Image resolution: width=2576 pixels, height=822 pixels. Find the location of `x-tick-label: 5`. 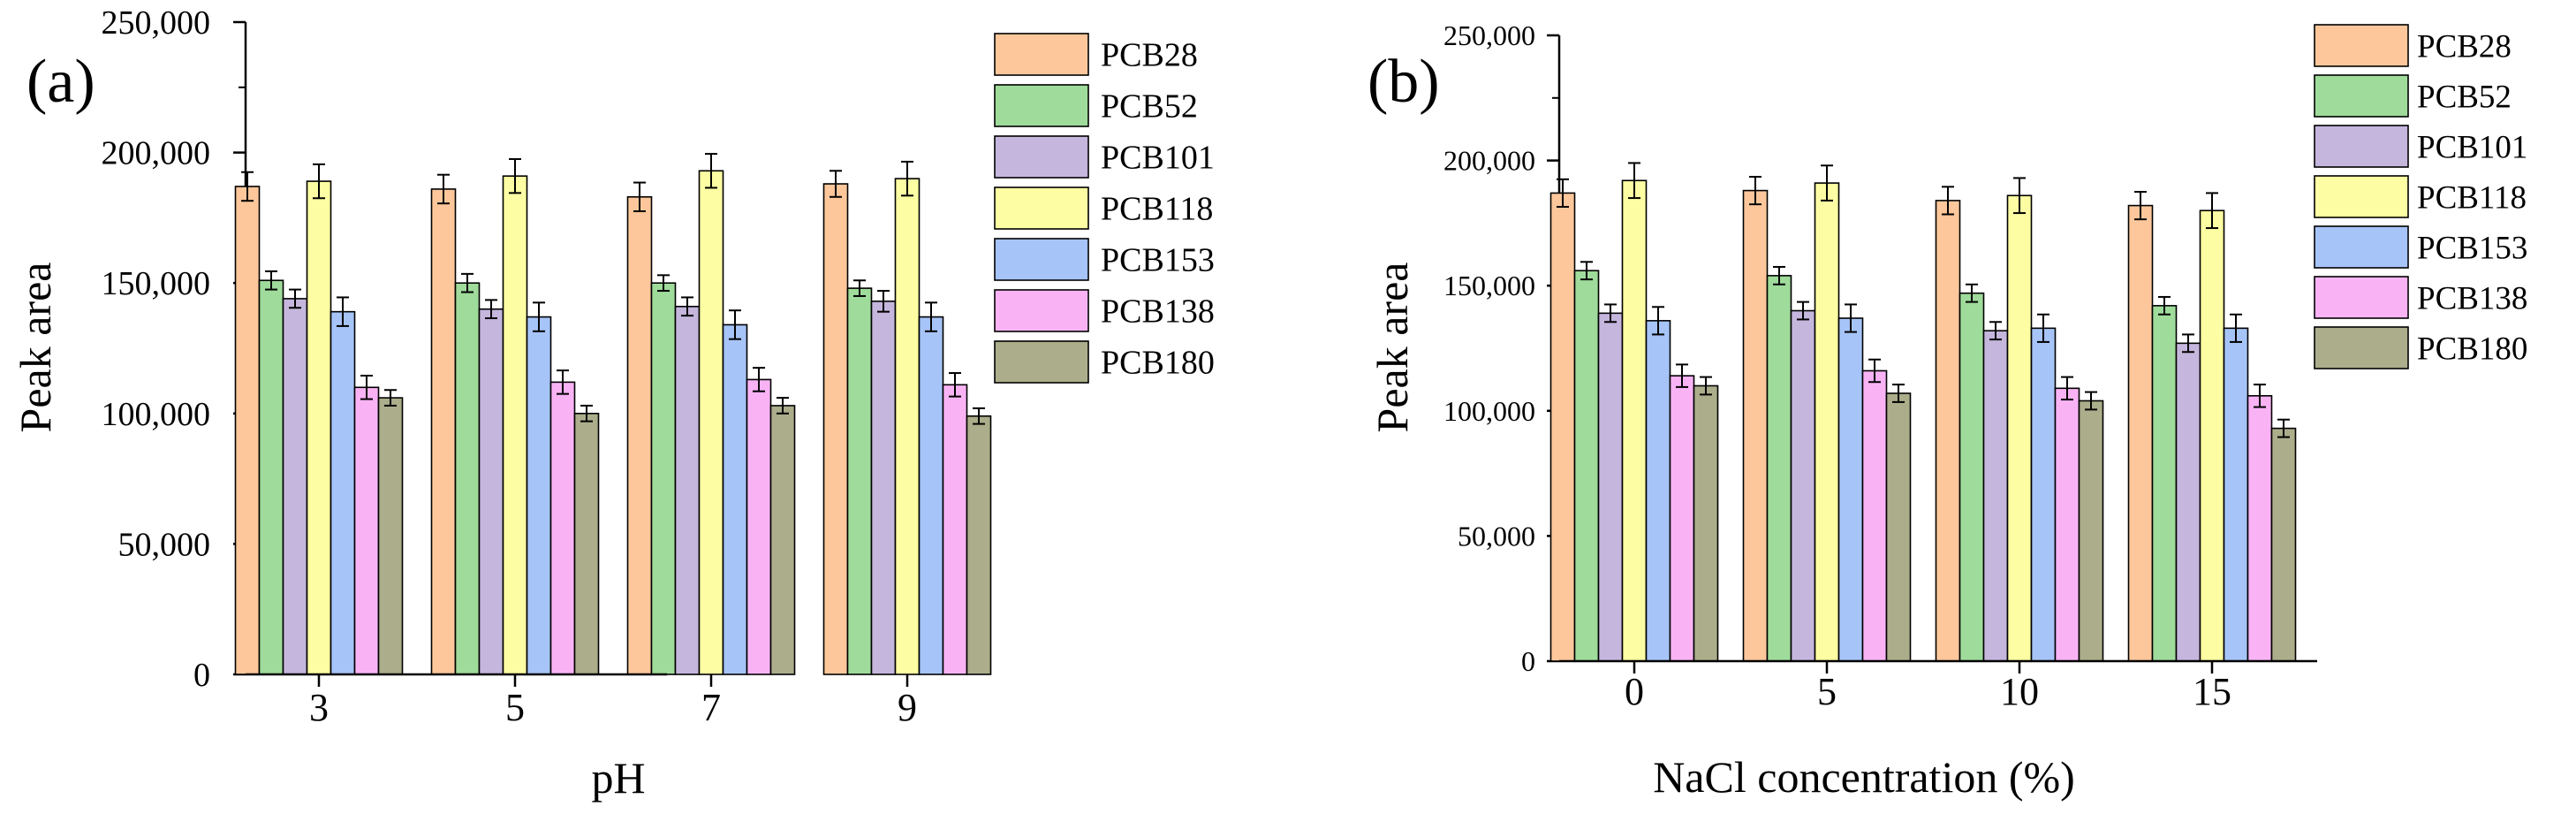

x-tick-label: 5 is located at coordinates (1827, 691).